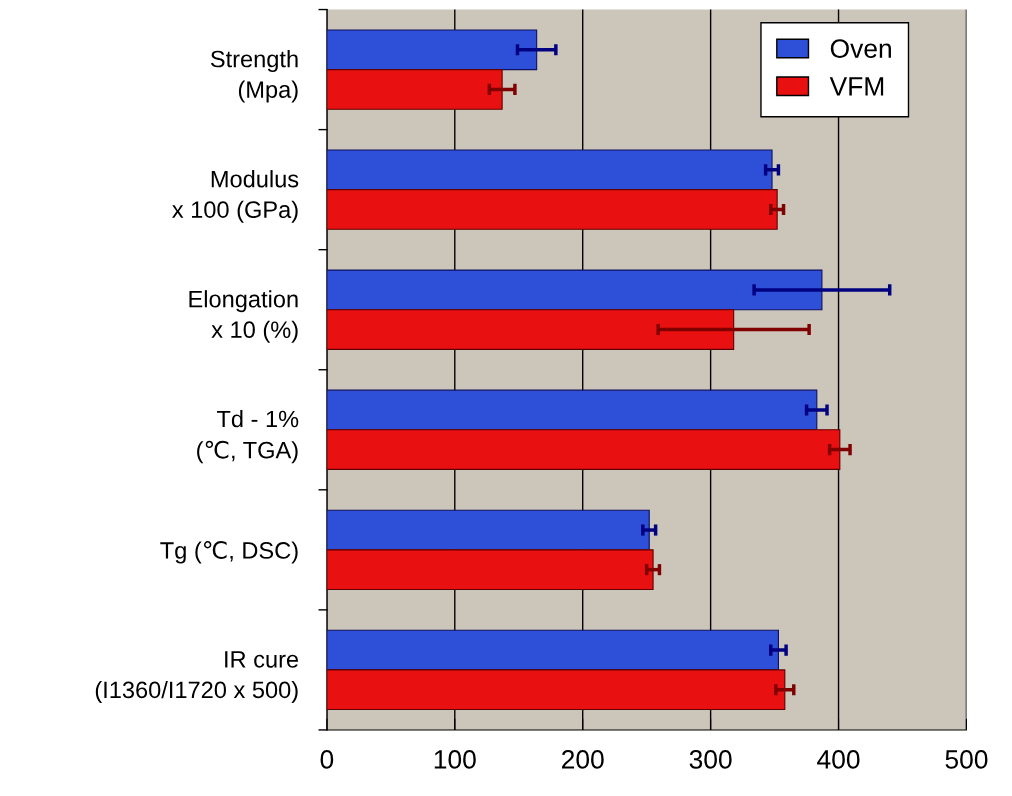 This screenshot has height=796, width=1012. I want to click on y-tick-label: IR cure (I1360/I1720 x 500), so click(197, 677).